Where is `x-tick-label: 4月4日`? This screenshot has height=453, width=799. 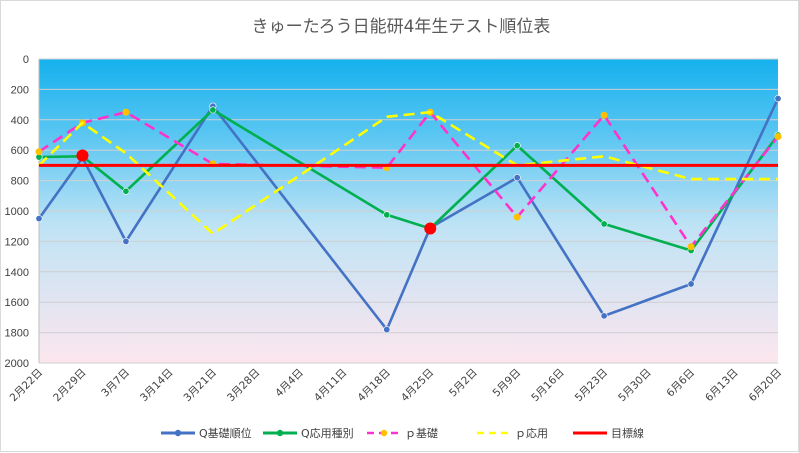
x-tick-label: 4月4日 is located at coordinates (289, 383).